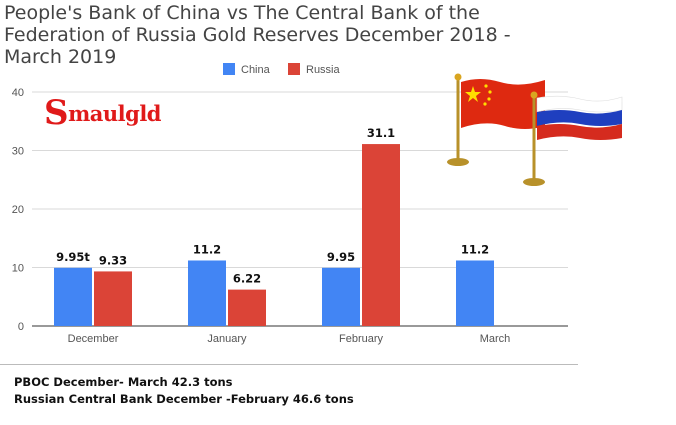 The image size is (676, 425). I want to click on data-label: 9.33, so click(113, 260).